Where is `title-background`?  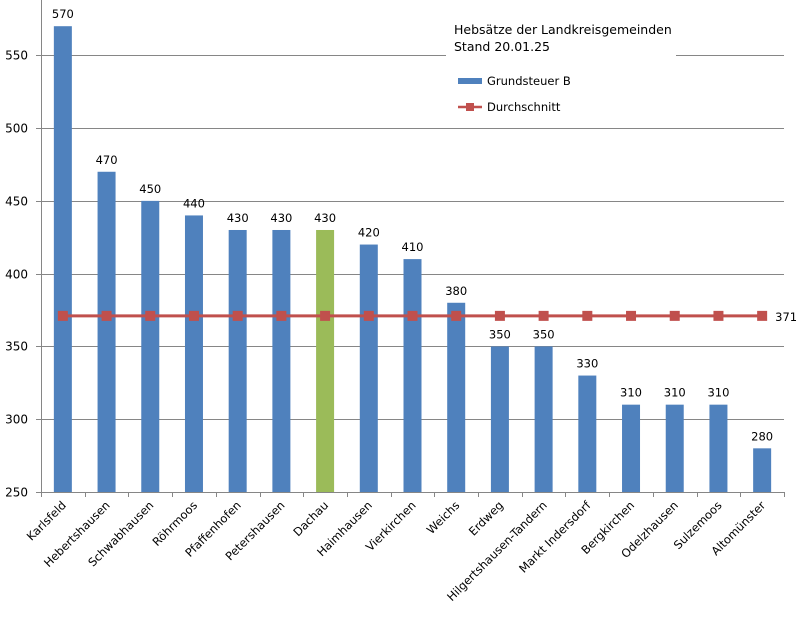
title-background is located at coordinates (561, 38).